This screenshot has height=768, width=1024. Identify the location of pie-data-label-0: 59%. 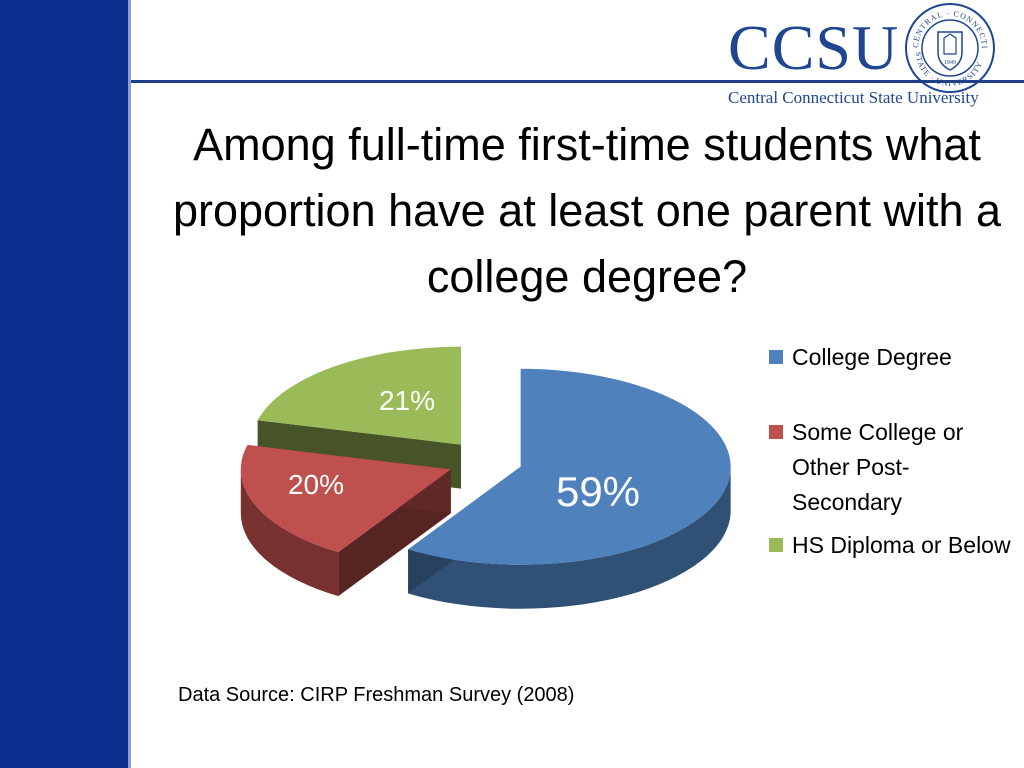
(598, 491).